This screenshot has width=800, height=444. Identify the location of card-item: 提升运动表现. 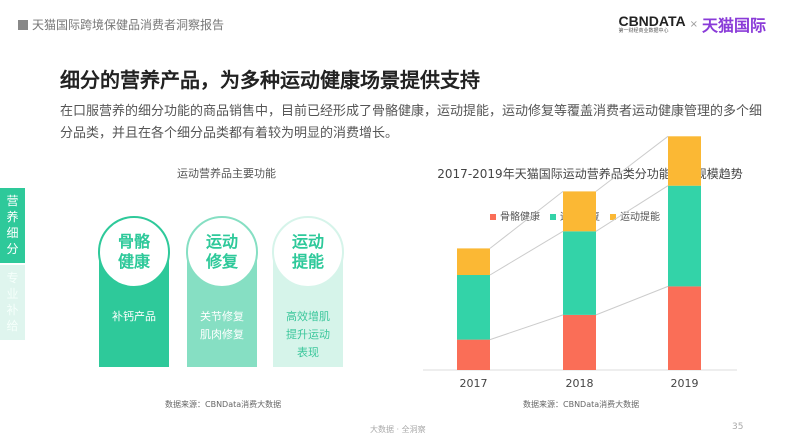
(308, 343).